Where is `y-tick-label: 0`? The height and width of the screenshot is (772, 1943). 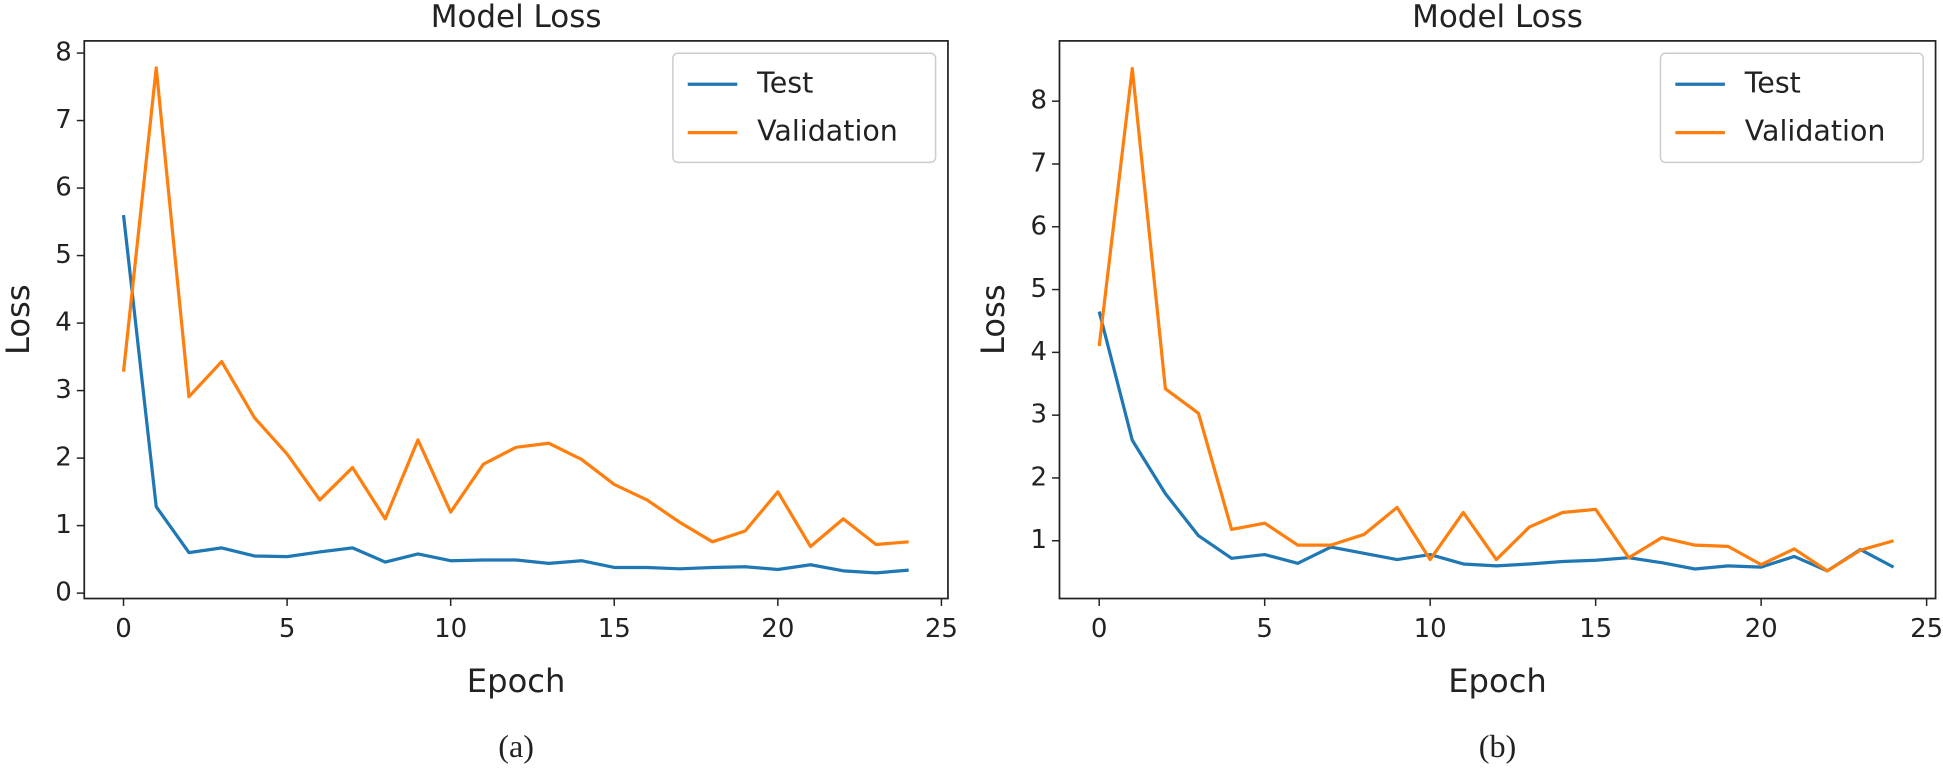
y-tick-label: 0 is located at coordinates (63, 593).